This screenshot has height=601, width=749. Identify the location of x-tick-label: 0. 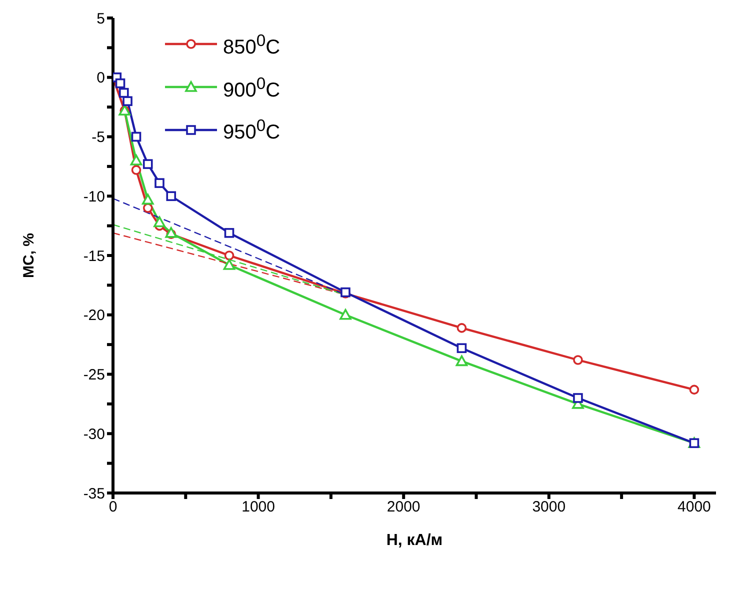
(113, 507).